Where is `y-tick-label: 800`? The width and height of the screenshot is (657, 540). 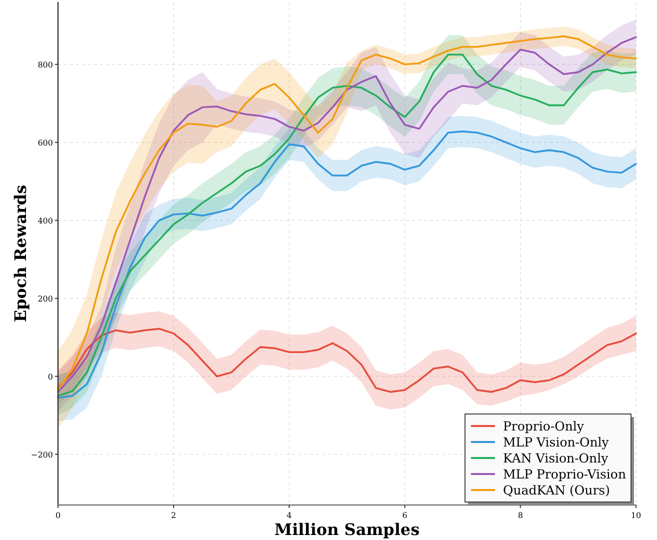 y-tick-label: 800 is located at coordinates (45, 65).